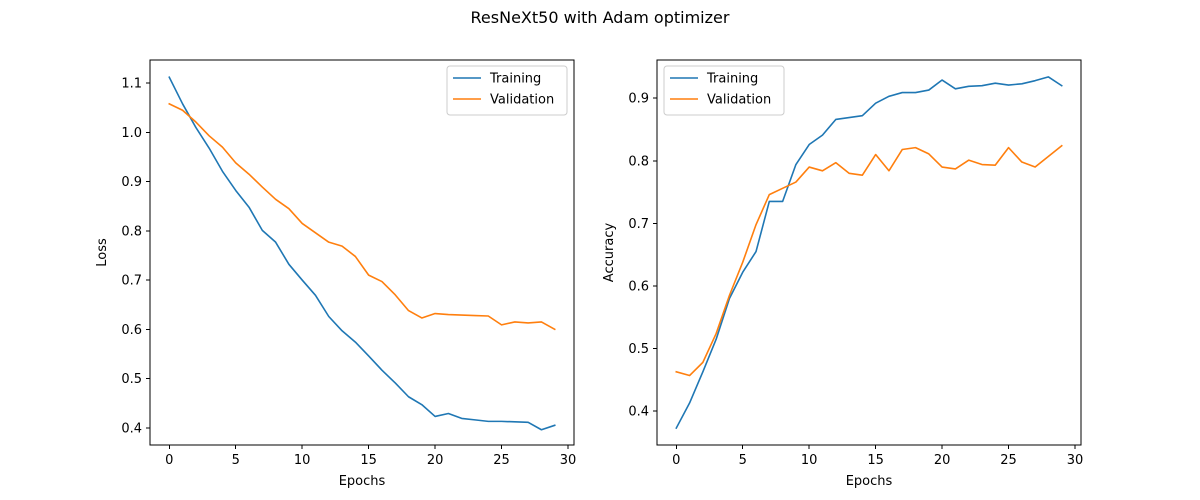 Image resolution: width=1200 pixels, height=500 pixels. Describe the element at coordinates (362, 216) in the screenshot. I see `series-line-validation` at that location.